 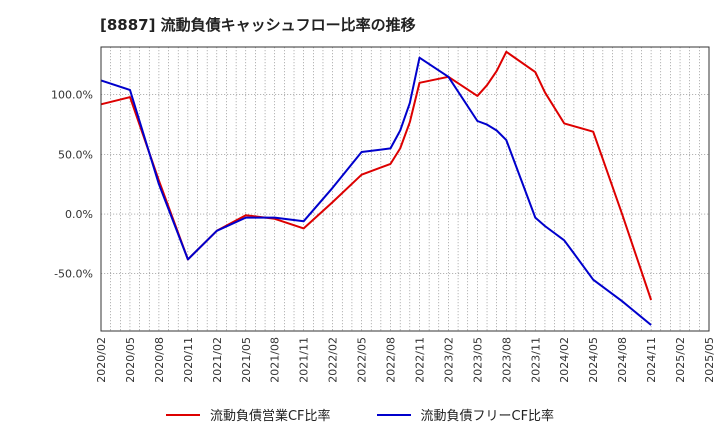 What do you see at coordinates (419, 360) in the screenshot?
I see `x-tick-label: 2022/11` at bounding box center [419, 360].